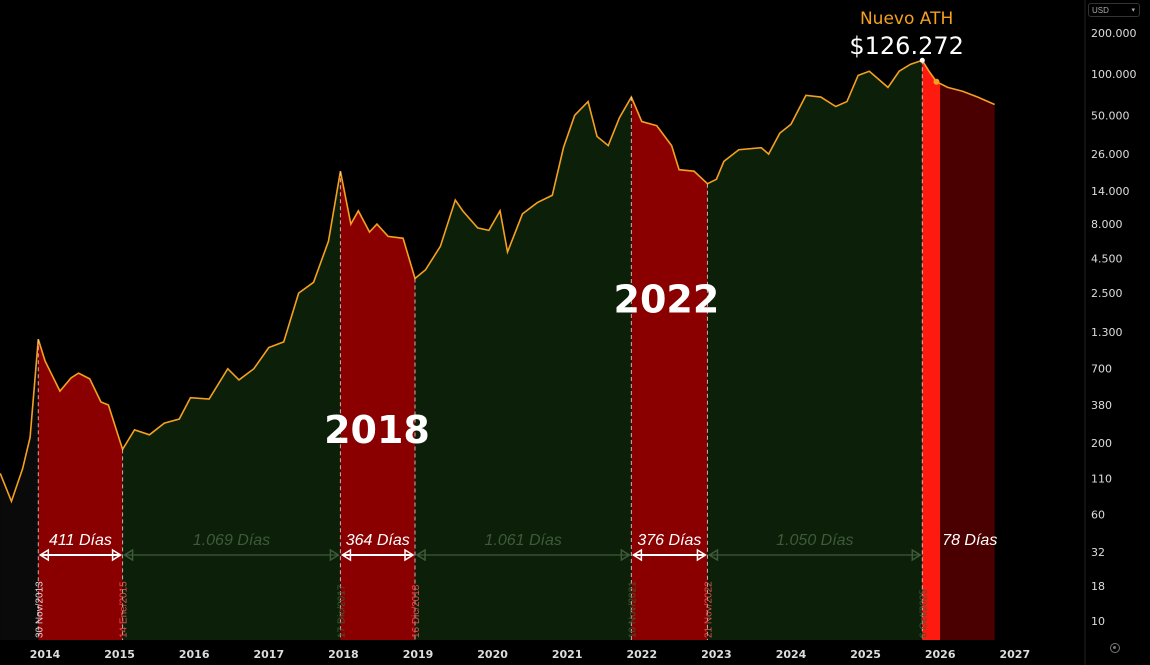 The height and width of the screenshot is (665, 1150). I want to click on annotation-big: 2022, so click(667, 300).